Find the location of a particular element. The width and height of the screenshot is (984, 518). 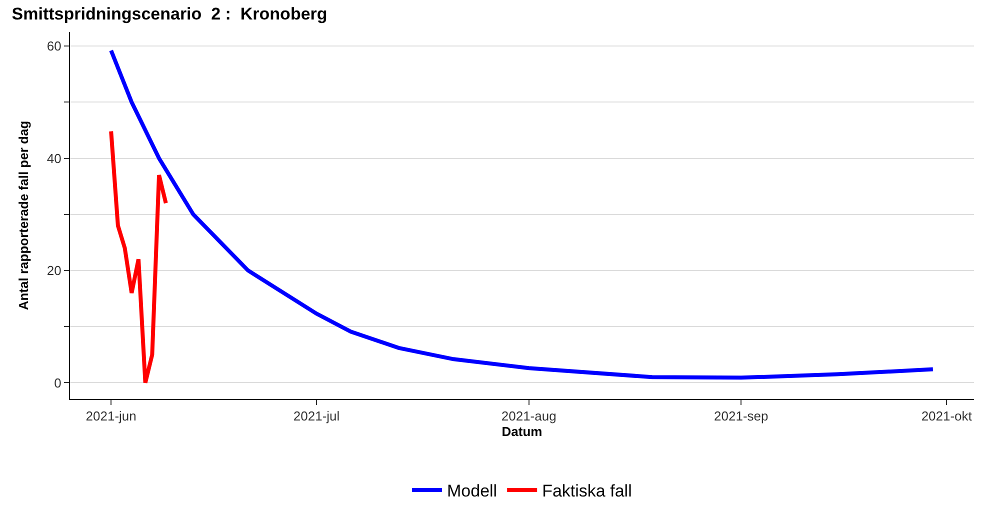

y-tick-label: 0 is located at coordinates (58, 382).